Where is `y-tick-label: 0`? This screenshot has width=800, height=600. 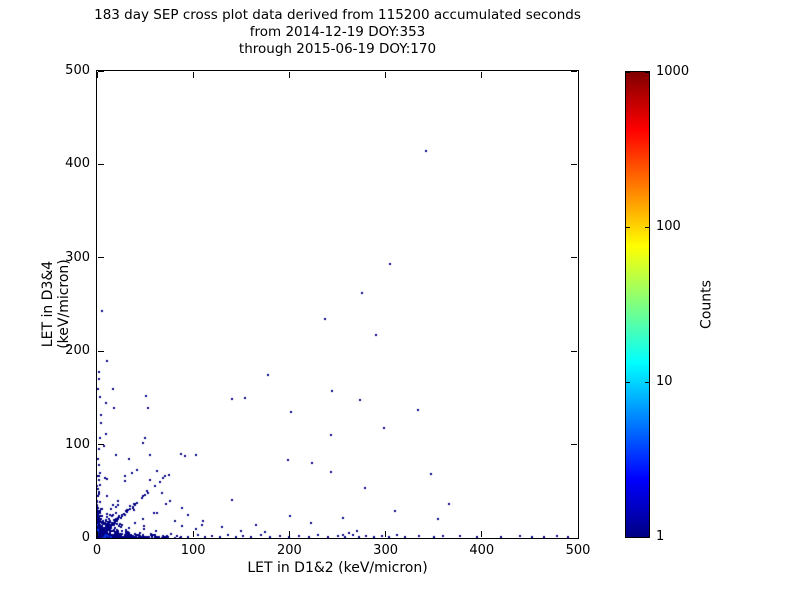 y-tick-label: 0 is located at coordinates (85, 537).